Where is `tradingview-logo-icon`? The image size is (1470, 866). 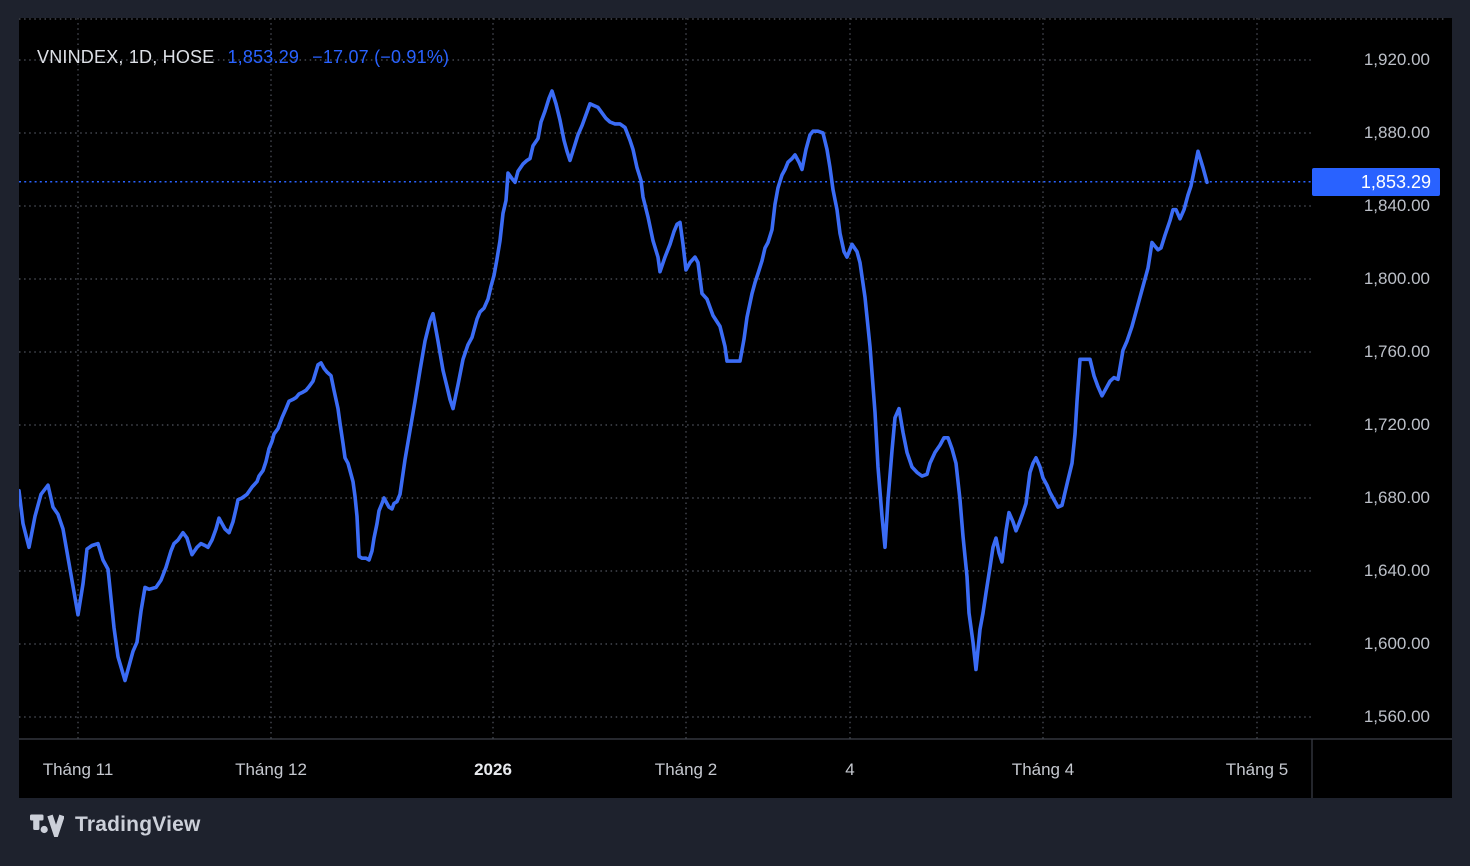 tradingview-logo-icon is located at coordinates (47, 825).